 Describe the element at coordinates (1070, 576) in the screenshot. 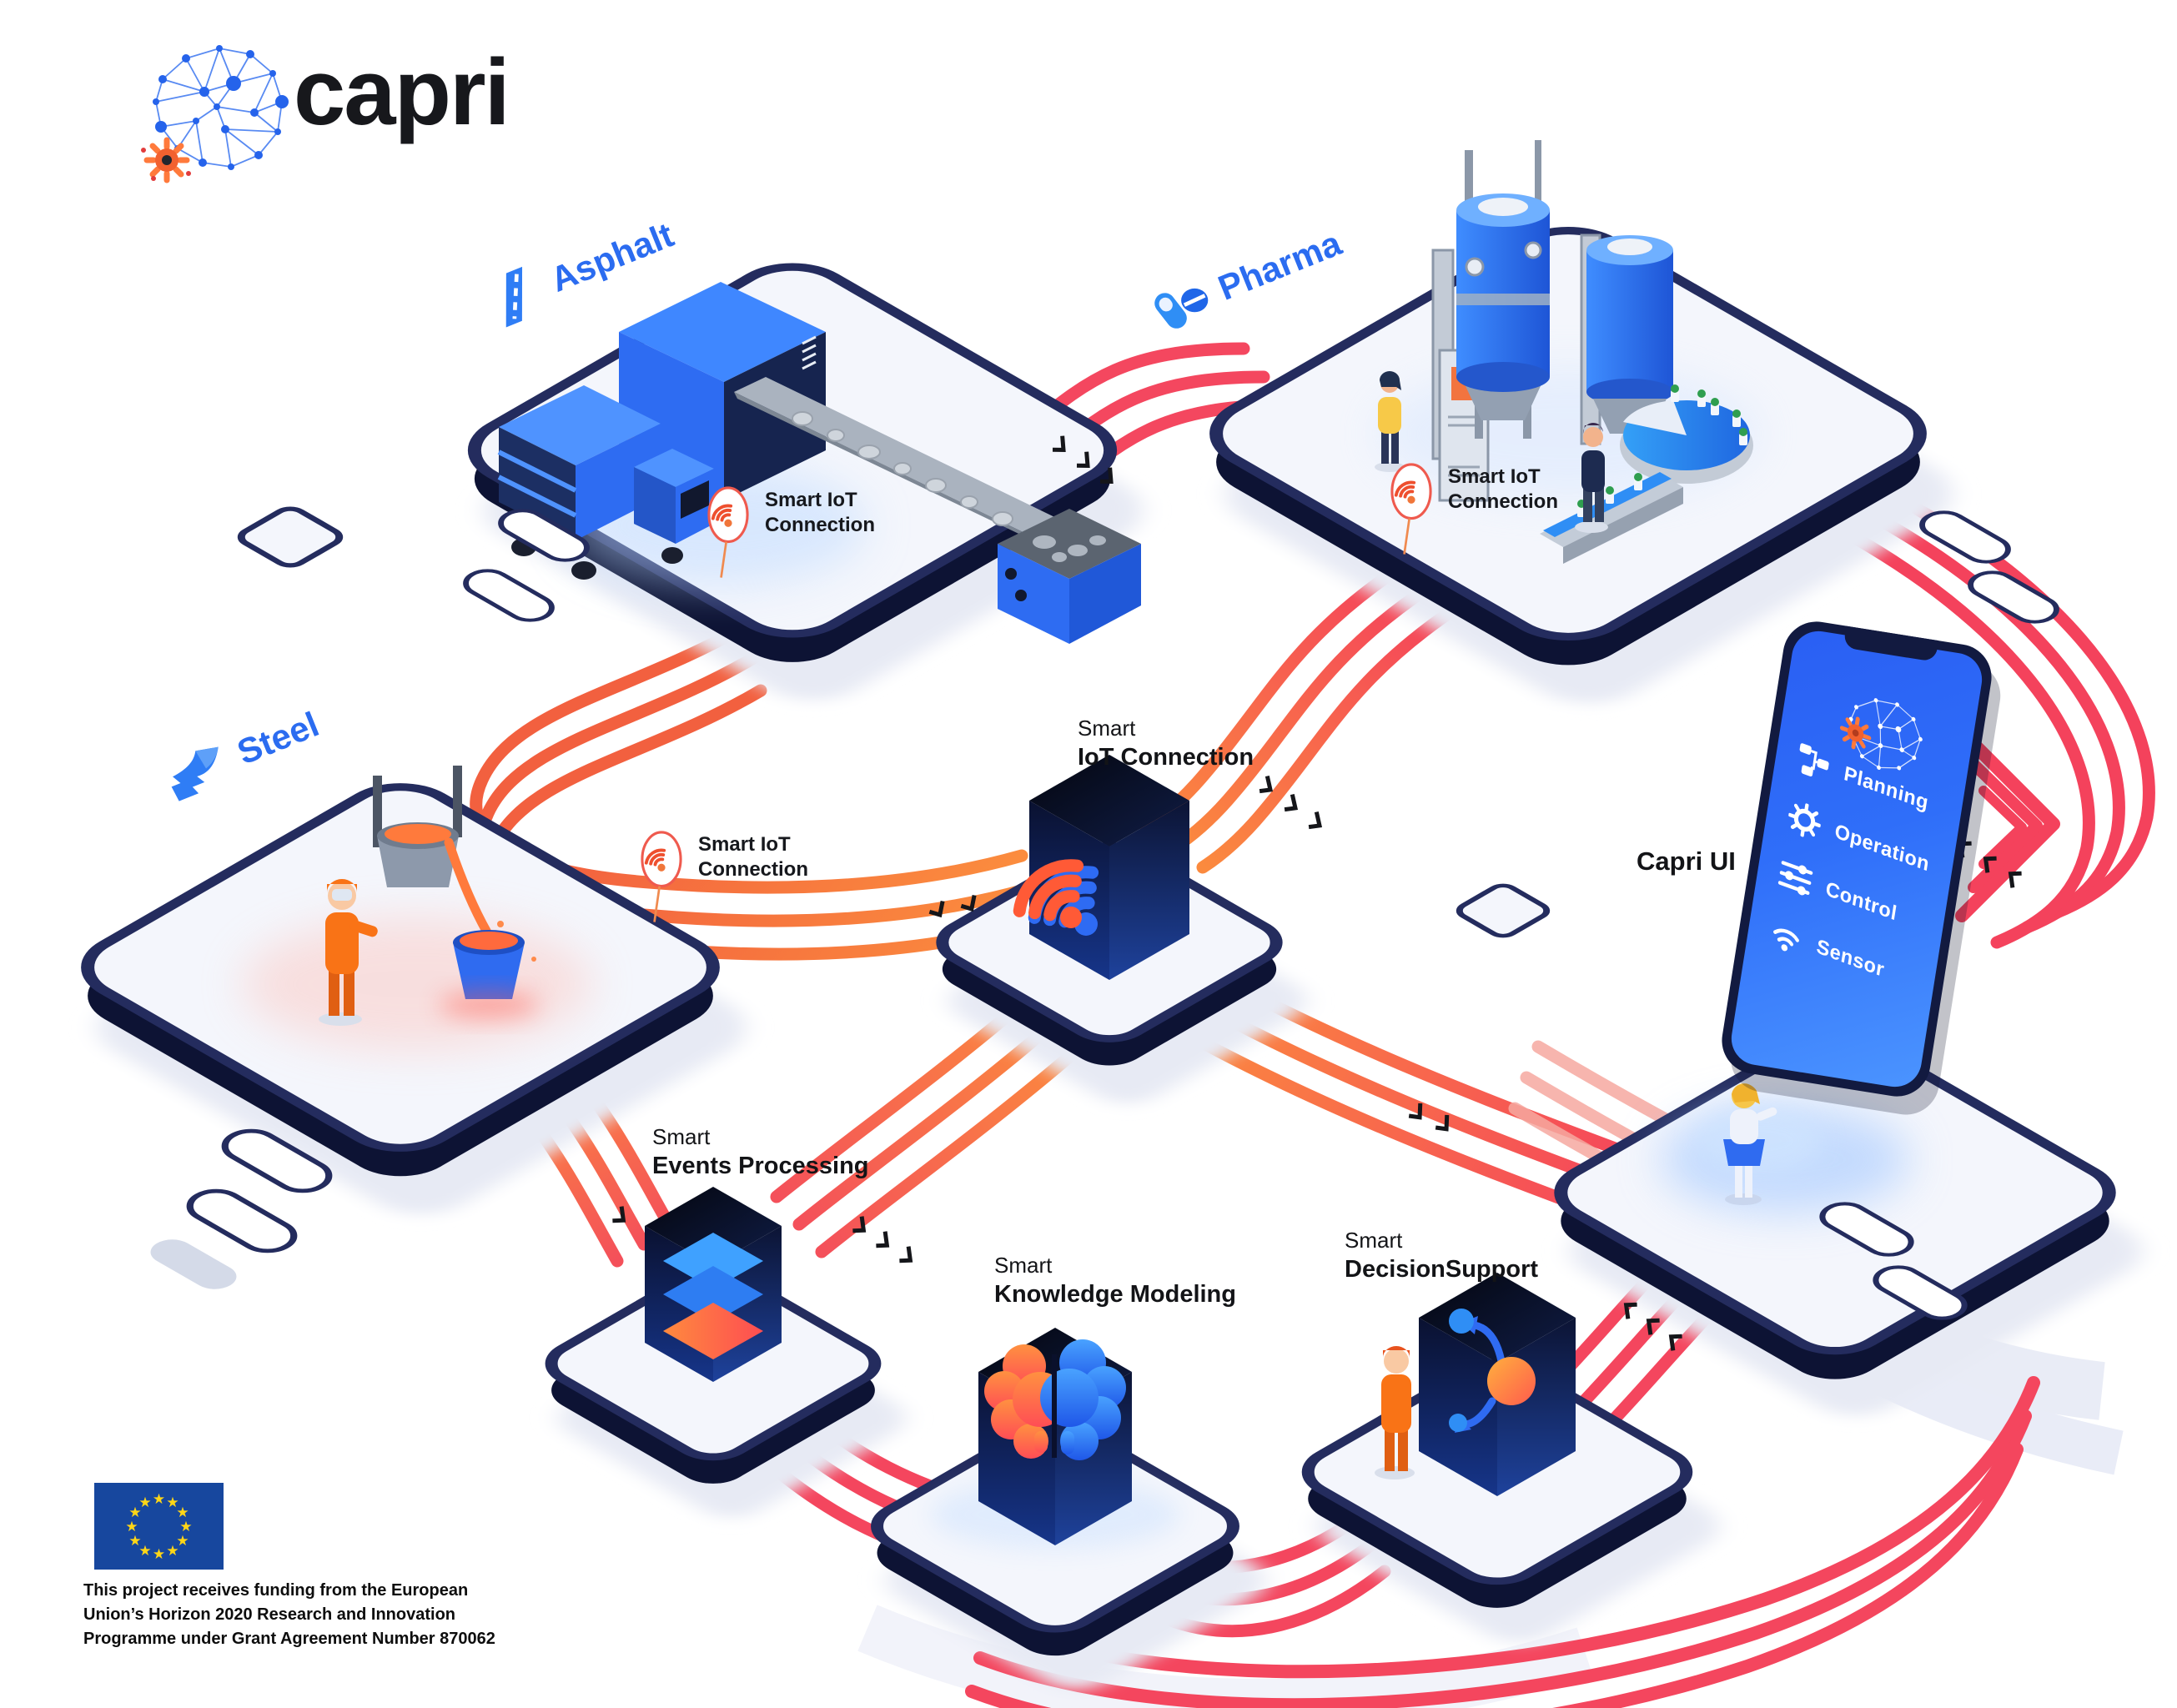

I see `gravel-container` at that location.